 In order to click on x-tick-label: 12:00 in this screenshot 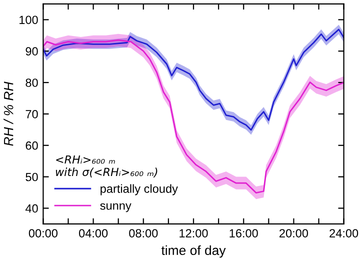, I will do `click(194, 233)`.